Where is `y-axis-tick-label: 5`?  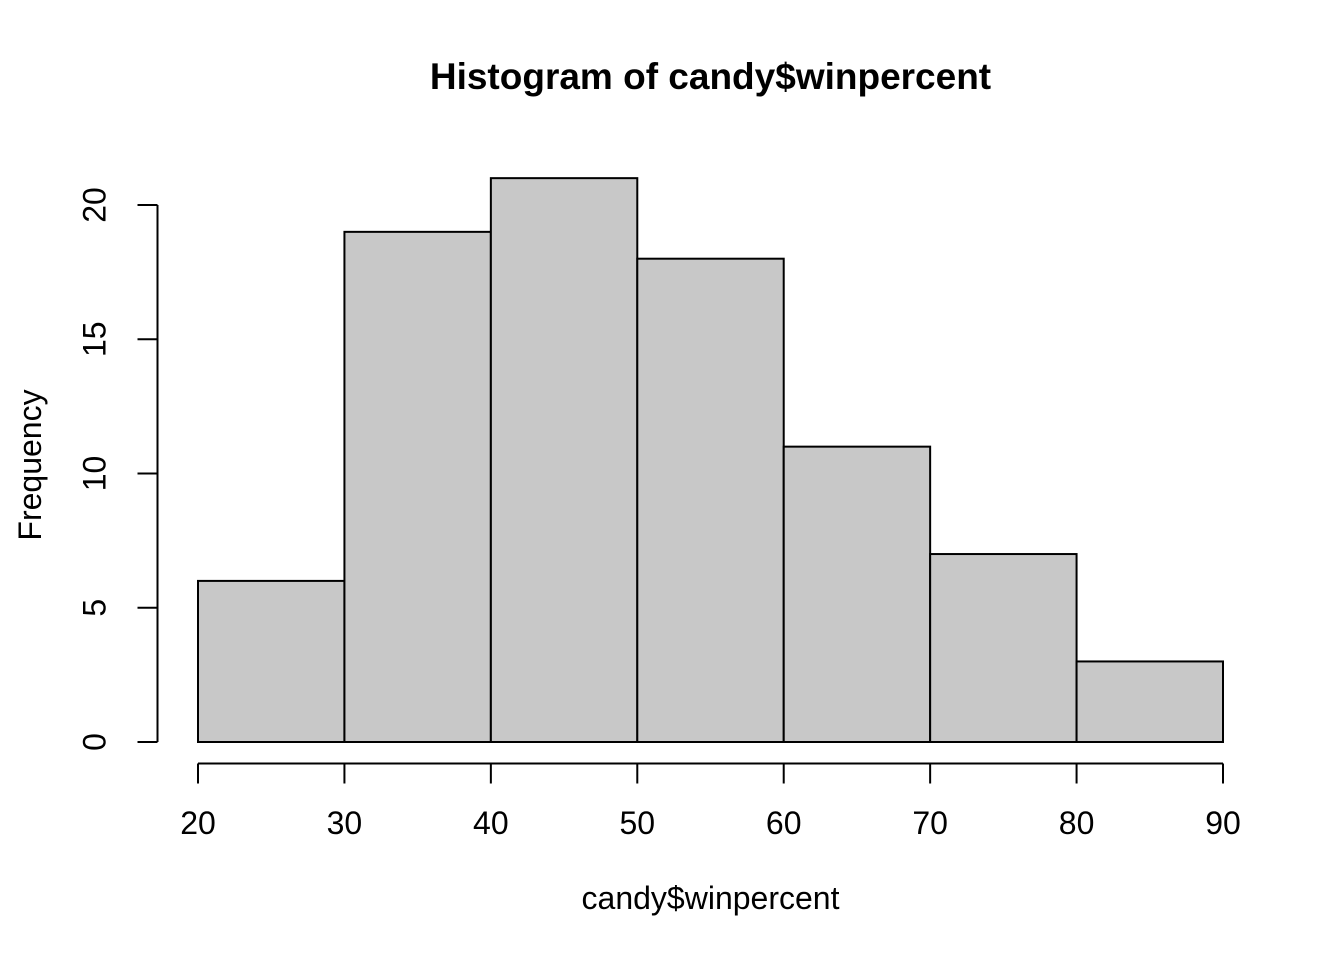
y-axis-tick-label: 5 is located at coordinates (94, 608).